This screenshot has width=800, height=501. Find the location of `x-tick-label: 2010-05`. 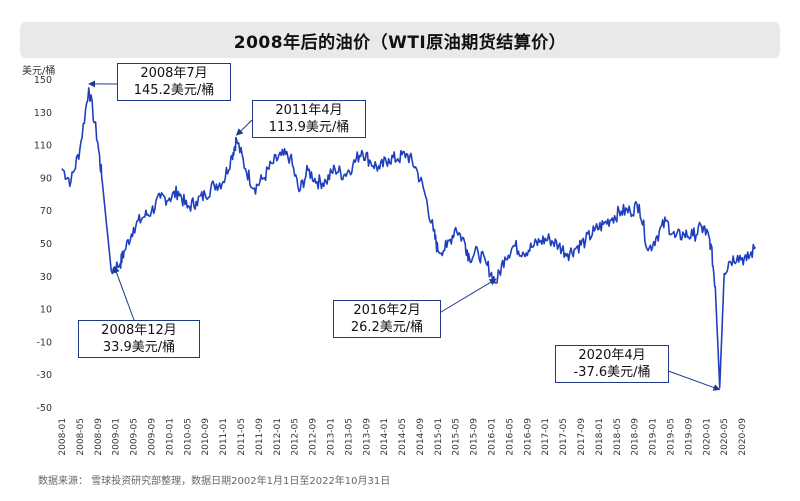

x-tick-label: 2010-05 is located at coordinates (188, 437).